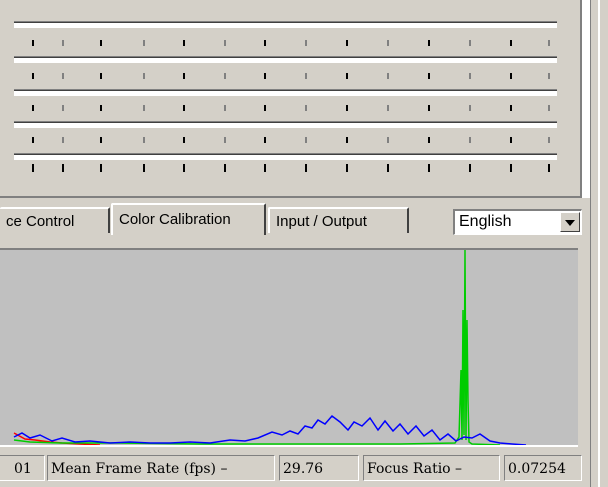 Image resolution: width=608 pixels, height=487 pixels. What do you see at coordinates (543, 468) in the screenshot?
I see `focus-ratio-value: 0.07254` at bounding box center [543, 468].